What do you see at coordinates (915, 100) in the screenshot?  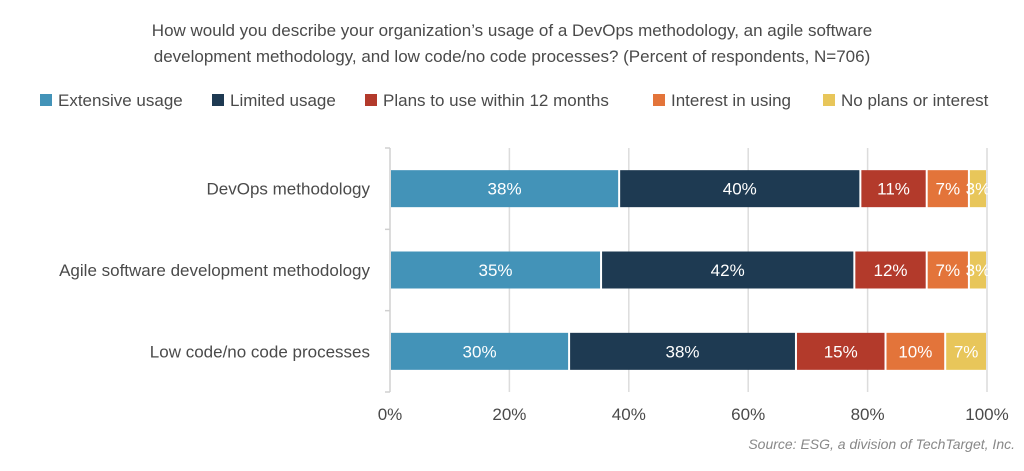 I see `legend-label: No plans or interest` at bounding box center [915, 100].